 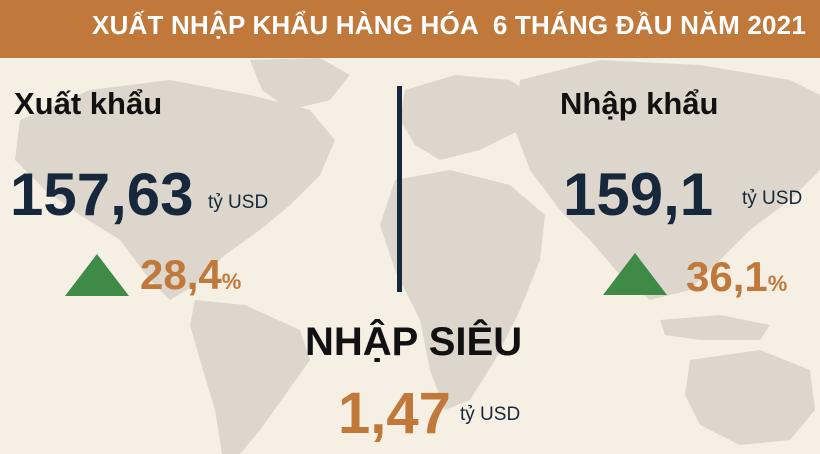 What do you see at coordinates (639, 103) in the screenshot?
I see `import-label: Nhập khẩu` at bounding box center [639, 103].